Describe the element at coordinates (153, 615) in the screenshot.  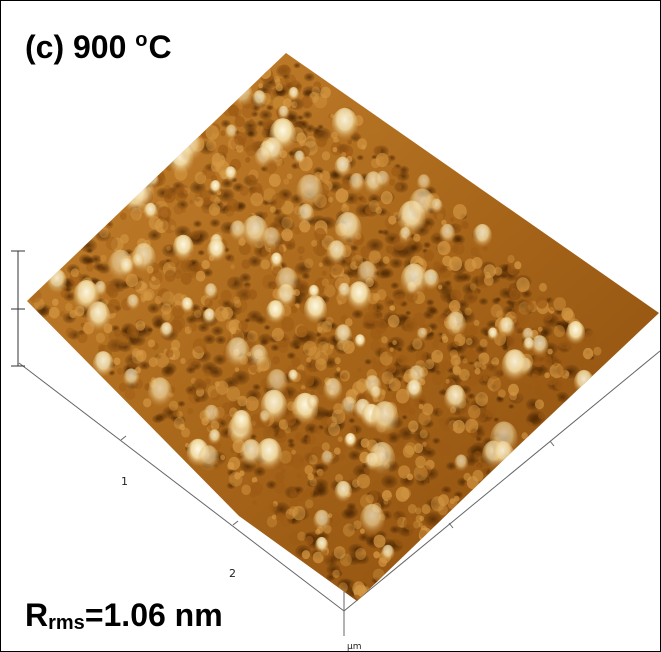
I see `roughness-value: =1.06 nm` at that location.